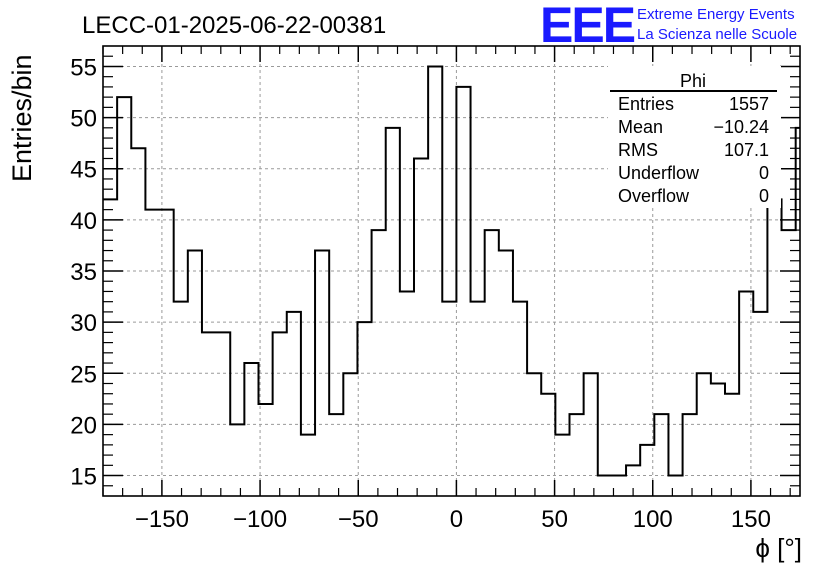 The width and height of the screenshot is (836, 572). Describe the element at coordinates (83, 119) in the screenshot. I see `y-tick-label: 50` at that location.